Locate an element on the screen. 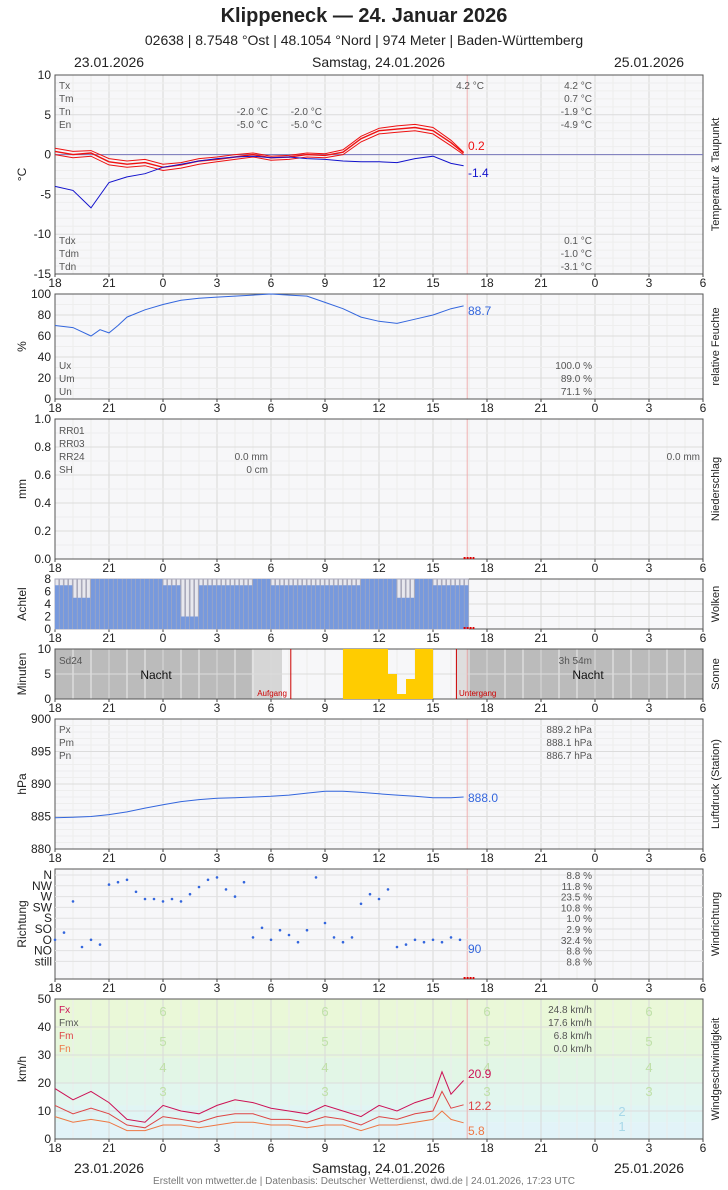 The height and width of the screenshot is (1190, 728). y-tick-label: 6 is located at coordinates (47, 592).